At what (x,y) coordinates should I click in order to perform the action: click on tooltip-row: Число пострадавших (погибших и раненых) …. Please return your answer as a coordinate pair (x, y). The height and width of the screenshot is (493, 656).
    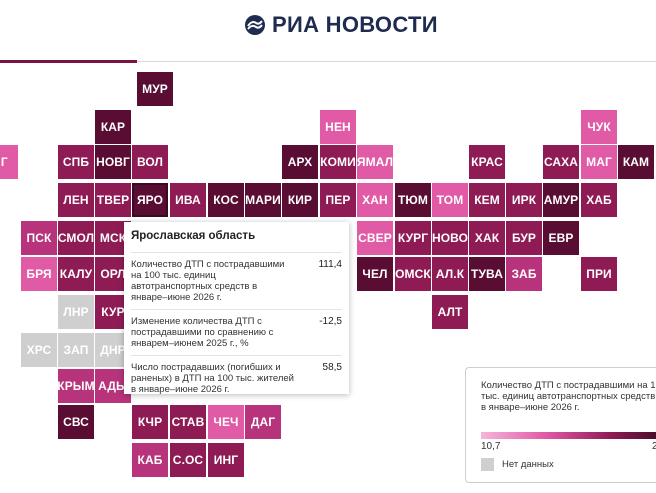
    Looking at the image, I should click on (236, 378).